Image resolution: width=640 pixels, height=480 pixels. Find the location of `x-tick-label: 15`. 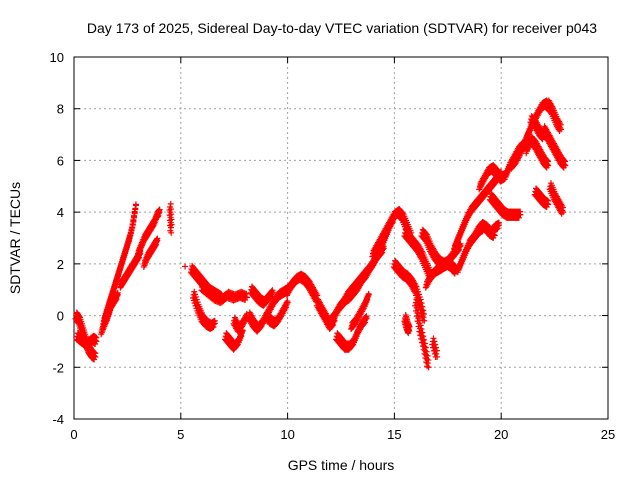

x-tick-label: 15 is located at coordinates (394, 434).